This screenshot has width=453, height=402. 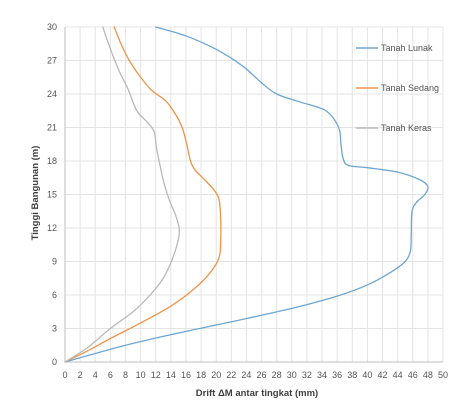 I want to click on x-tick-label: 28, so click(x=277, y=375).